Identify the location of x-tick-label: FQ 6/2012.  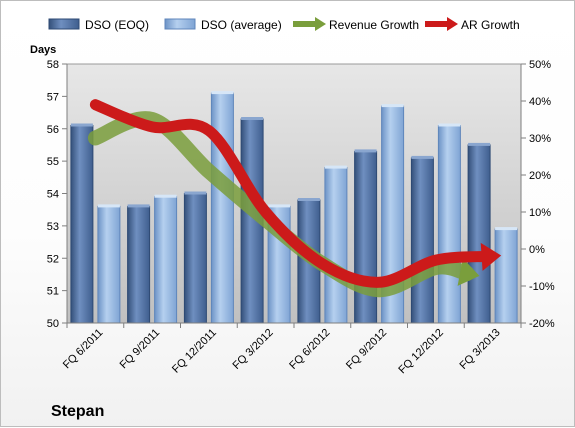
(309, 349).